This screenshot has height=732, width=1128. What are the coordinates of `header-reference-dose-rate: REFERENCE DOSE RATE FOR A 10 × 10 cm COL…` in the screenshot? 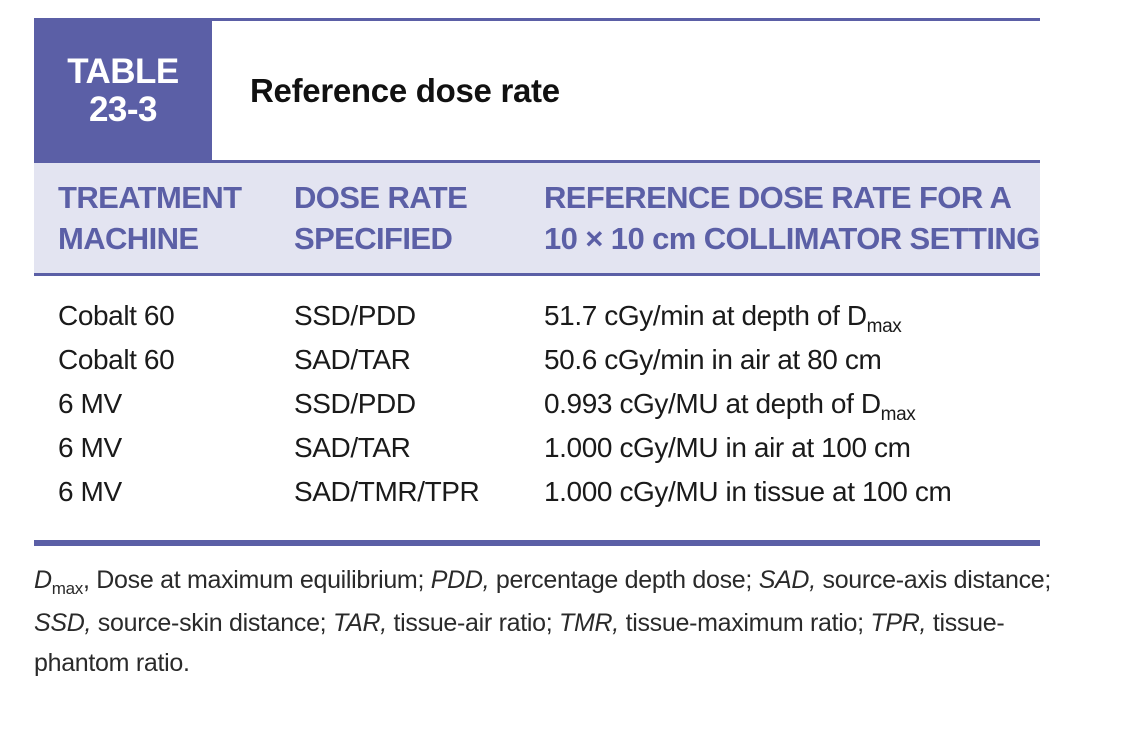 It's located at (792, 218).